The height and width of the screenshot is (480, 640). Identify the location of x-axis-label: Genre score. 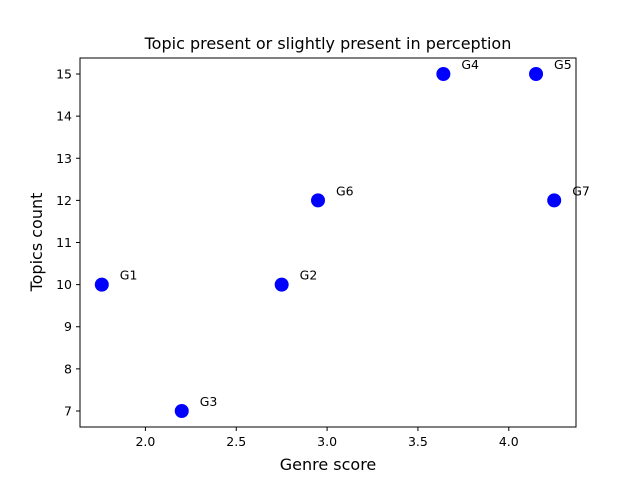
(328, 464).